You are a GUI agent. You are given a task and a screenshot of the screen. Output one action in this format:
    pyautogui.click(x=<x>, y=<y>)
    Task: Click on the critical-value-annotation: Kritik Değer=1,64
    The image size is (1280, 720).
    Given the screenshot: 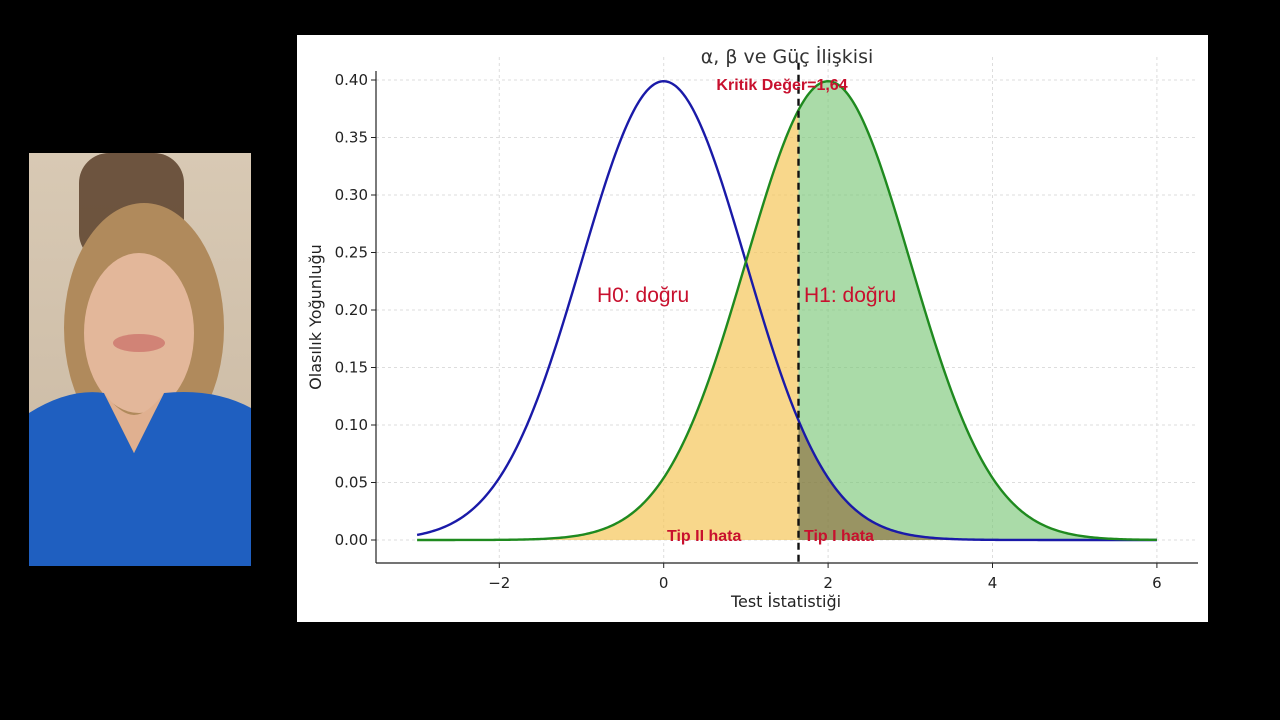 What is the action you would take?
    pyautogui.click(x=781, y=85)
    